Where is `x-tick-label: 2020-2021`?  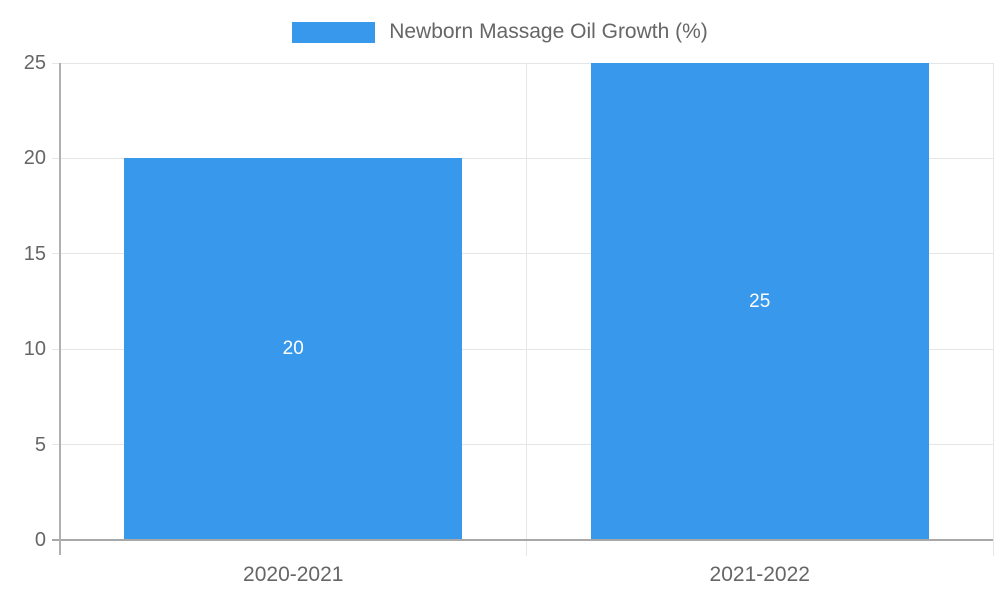
x-tick-label: 2020-2021 is located at coordinates (293, 574).